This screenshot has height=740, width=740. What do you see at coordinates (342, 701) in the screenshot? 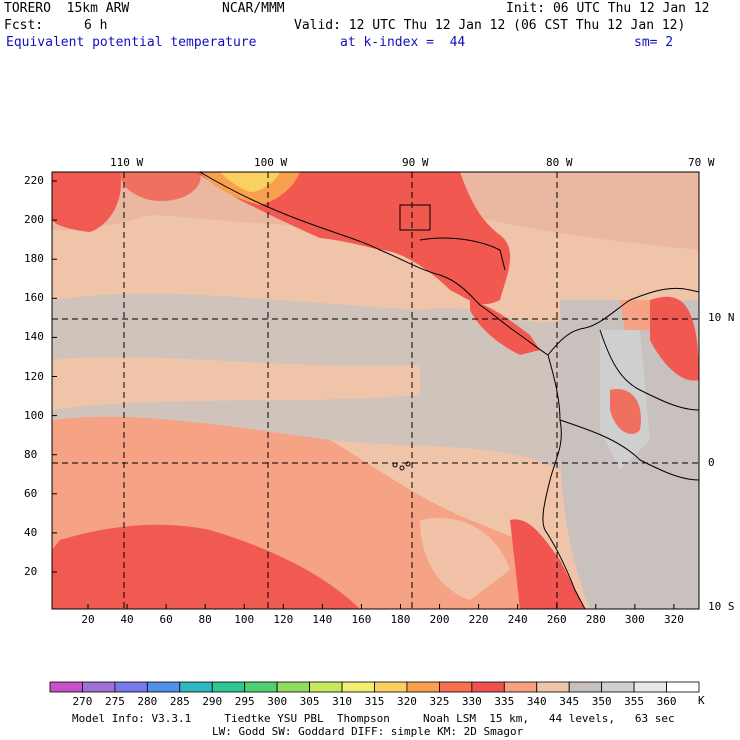
I see `colorbar-level-label: 310` at bounding box center [342, 701].